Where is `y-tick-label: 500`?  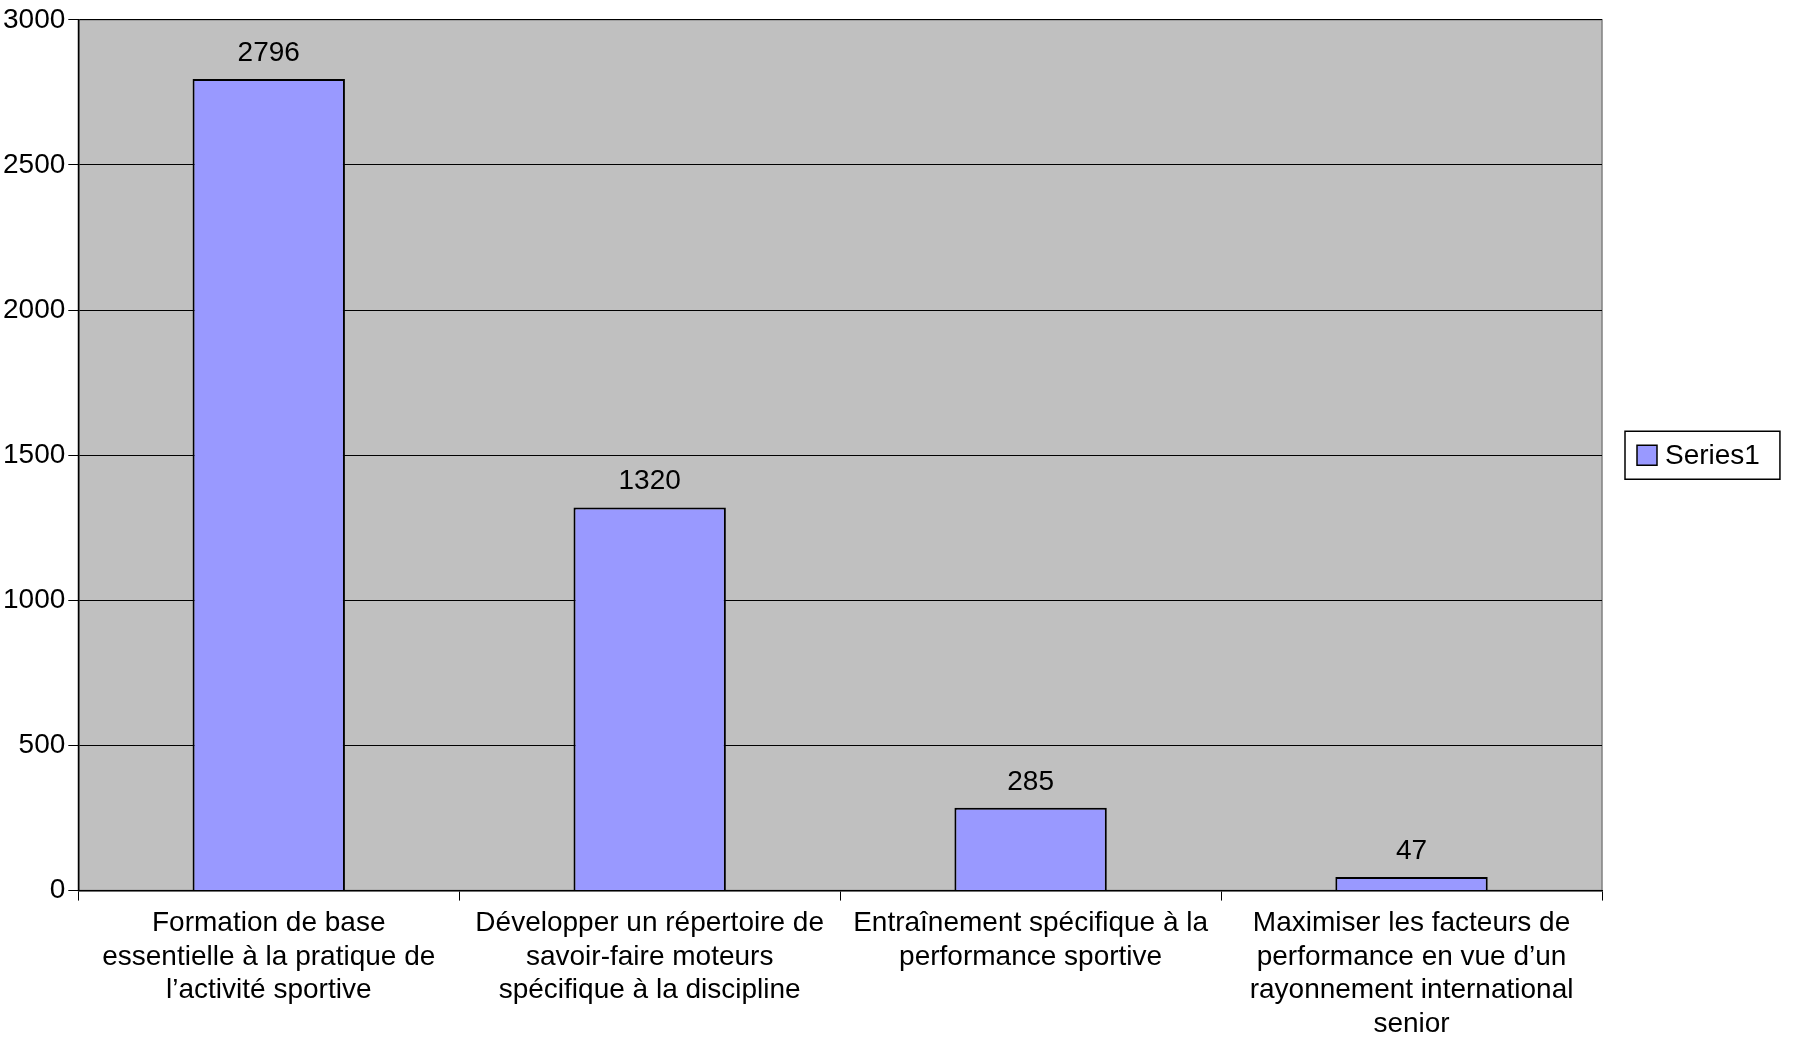 y-tick-label: 500 is located at coordinates (42, 744).